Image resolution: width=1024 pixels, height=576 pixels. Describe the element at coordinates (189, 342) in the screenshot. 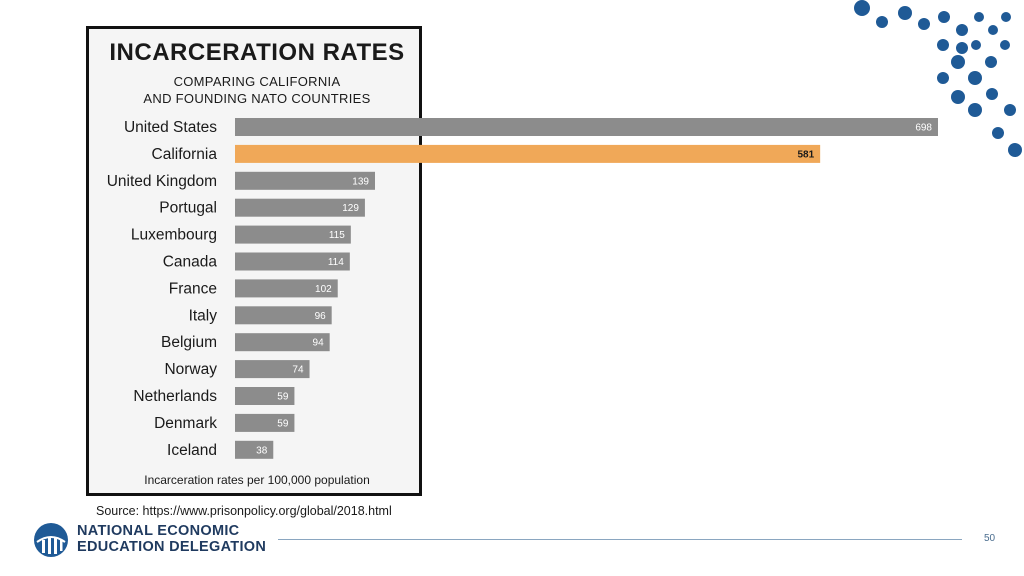

I see `category-label: Belgium` at that location.